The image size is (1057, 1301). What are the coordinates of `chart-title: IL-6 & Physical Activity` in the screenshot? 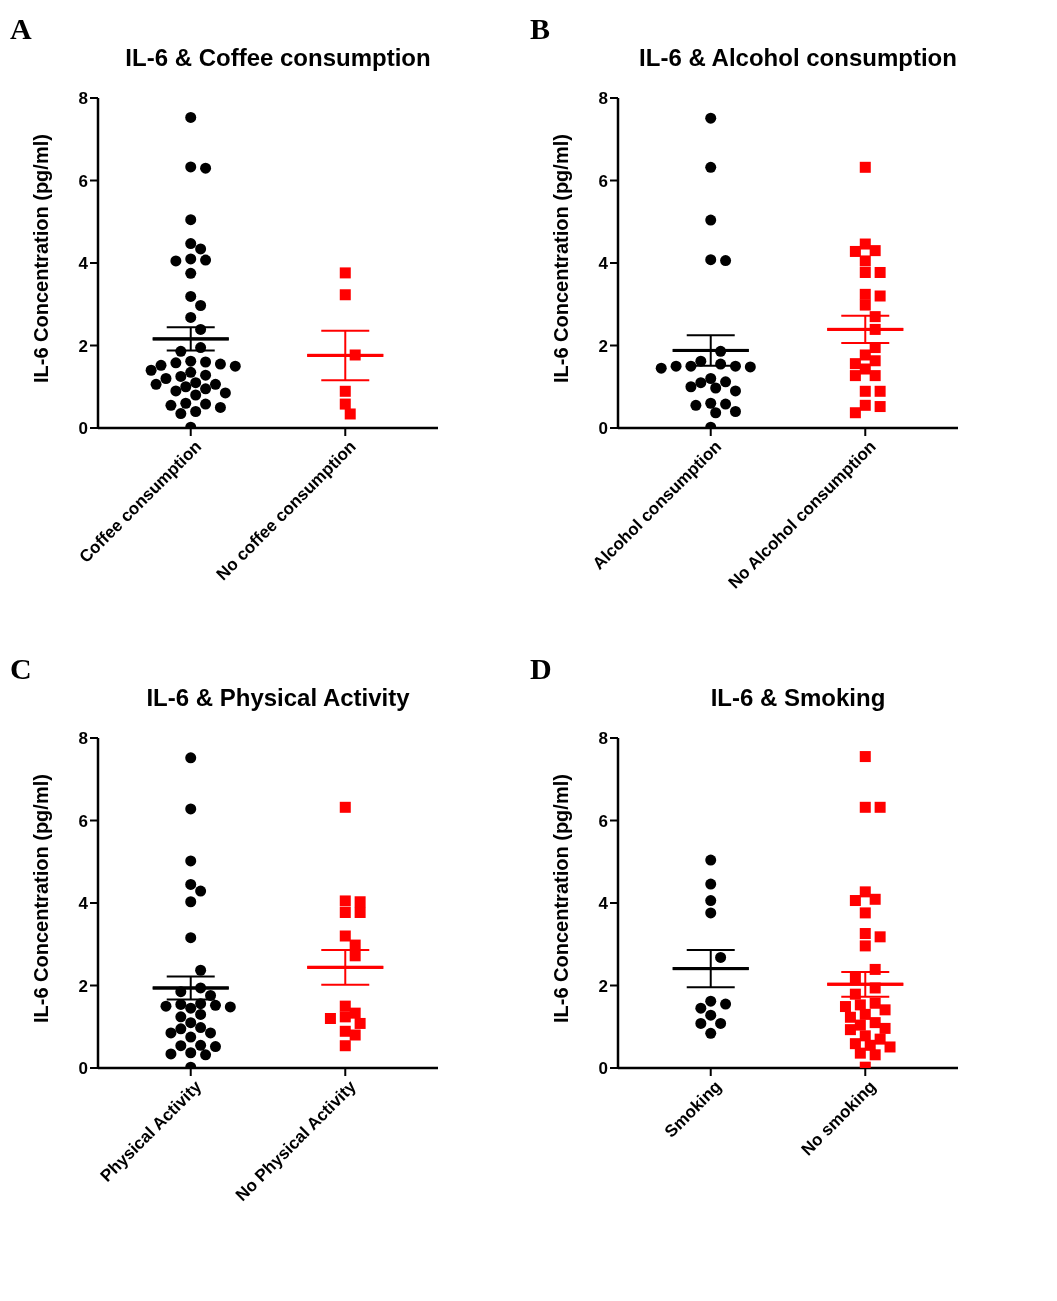 It's located at (278, 698).